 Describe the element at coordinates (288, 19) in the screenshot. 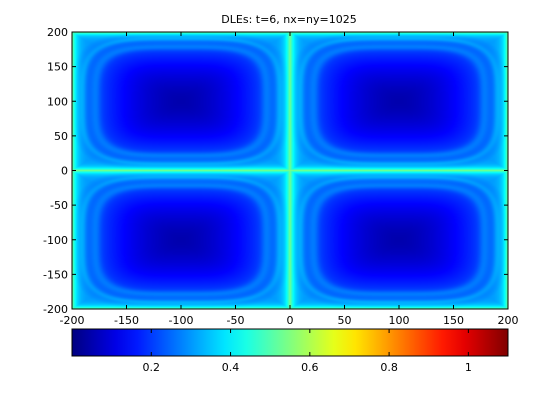

I see `chart-title: DLEs: t=6, nx=ny=1025` at that location.